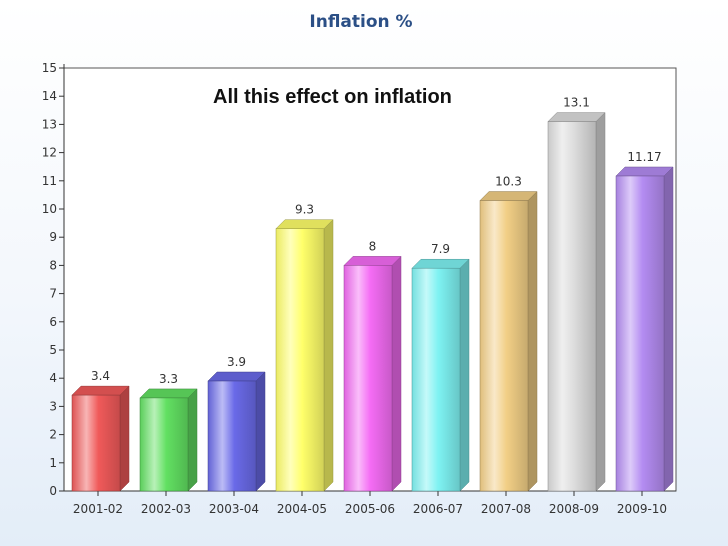 The image size is (728, 546). Describe the element at coordinates (304, 210) in the screenshot. I see `value-label: 9.3` at that location.